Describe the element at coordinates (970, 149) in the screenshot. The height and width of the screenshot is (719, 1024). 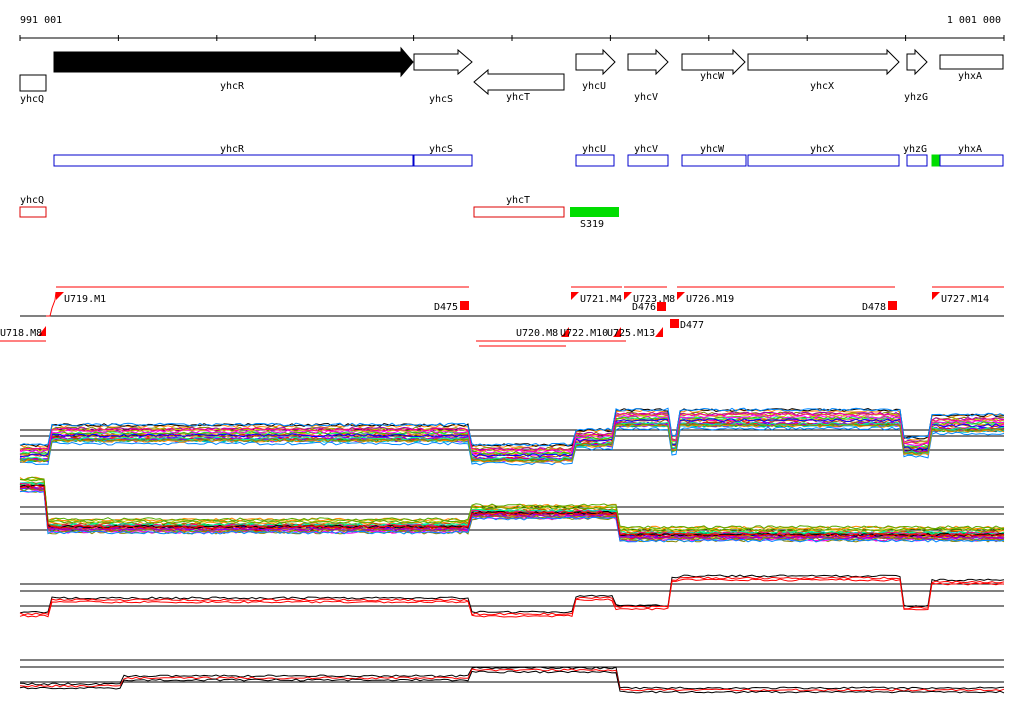
I see `annotation-label-yhxA: yhxA` at that location.